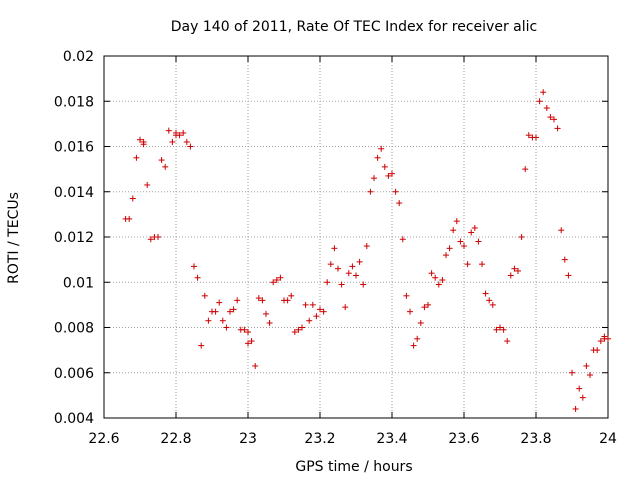 The height and width of the screenshot is (480, 640). What do you see at coordinates (319, 439) in the screenshot?
I see `x-tick-label: 23.2` at bounding box center [319, 439].